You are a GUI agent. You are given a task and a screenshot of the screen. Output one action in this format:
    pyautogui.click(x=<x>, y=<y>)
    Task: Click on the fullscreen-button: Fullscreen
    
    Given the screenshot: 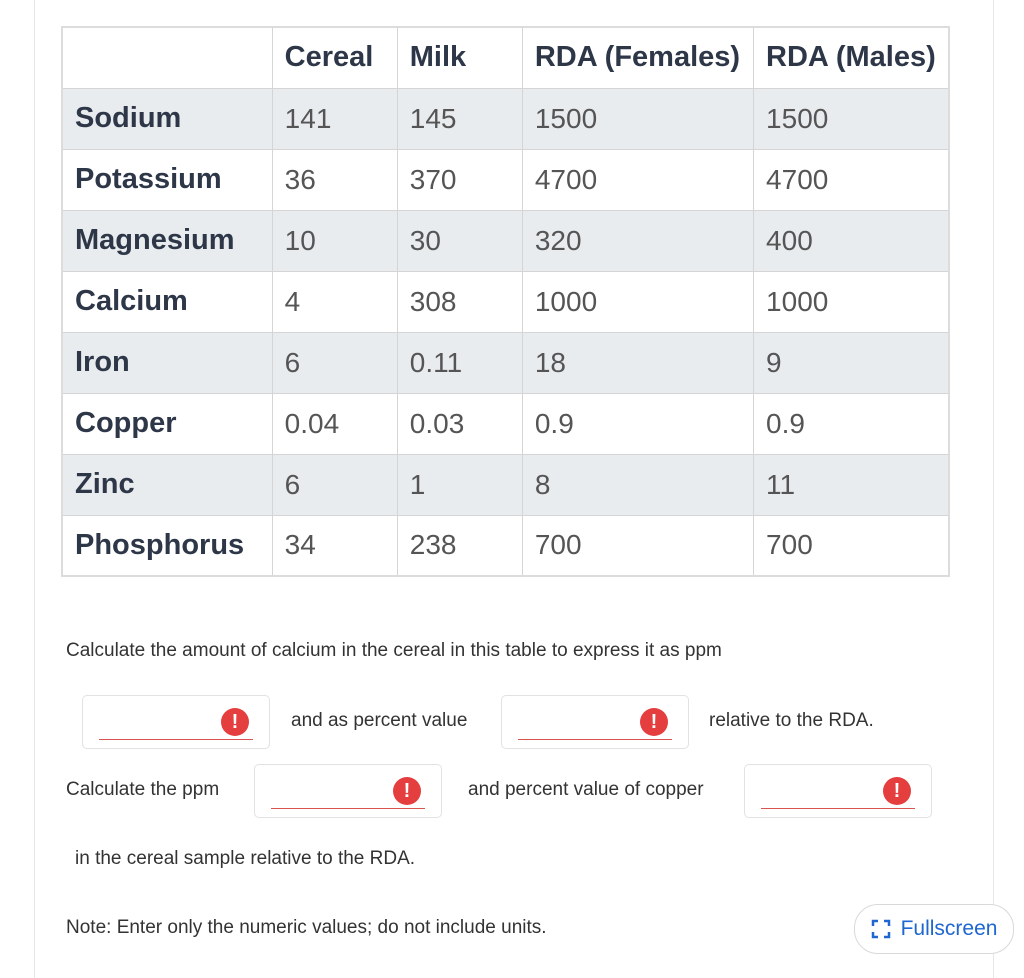 What is the action you would take?
    pyautogui.click(x=934, y=929)
    